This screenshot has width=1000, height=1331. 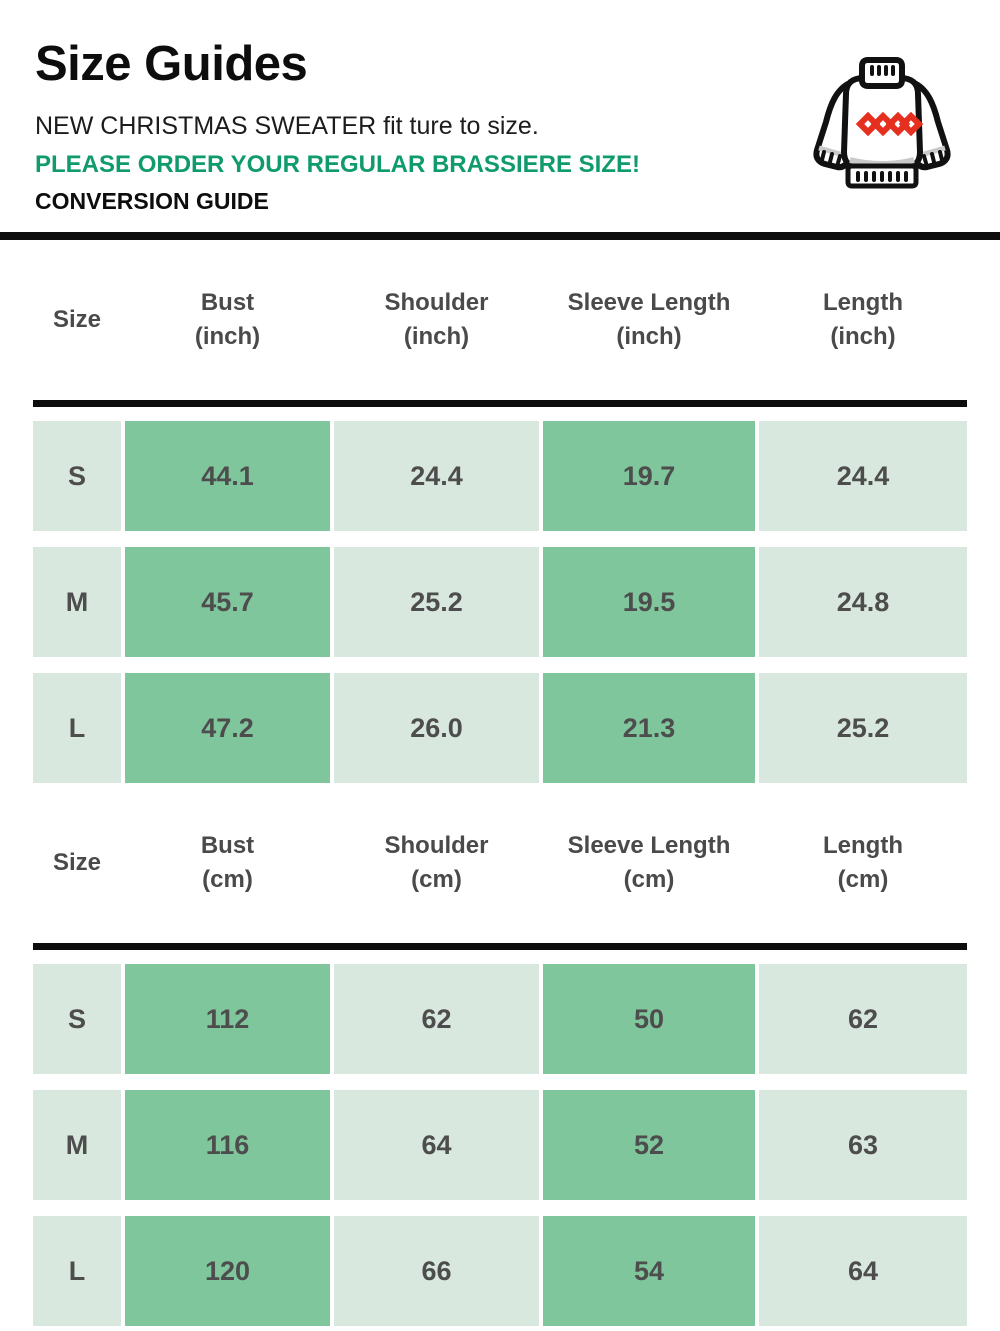 I want to click on column-header-length: Length (inch), so click(x=863, y=319).